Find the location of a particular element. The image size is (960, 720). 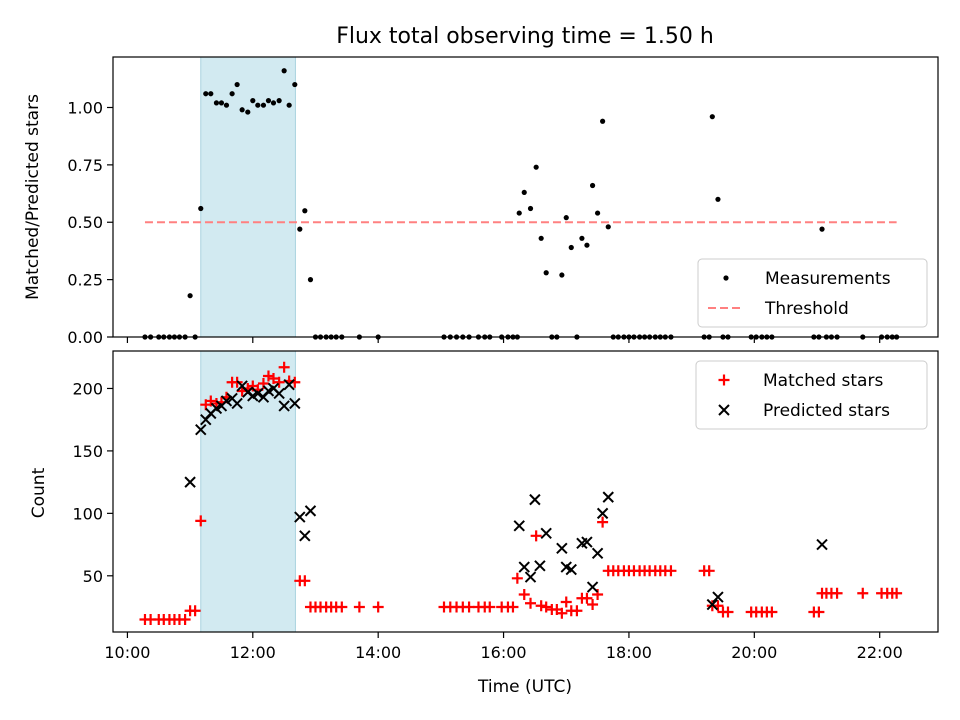

x-tick-label: 12:00 is located at coordinates (253, 652).